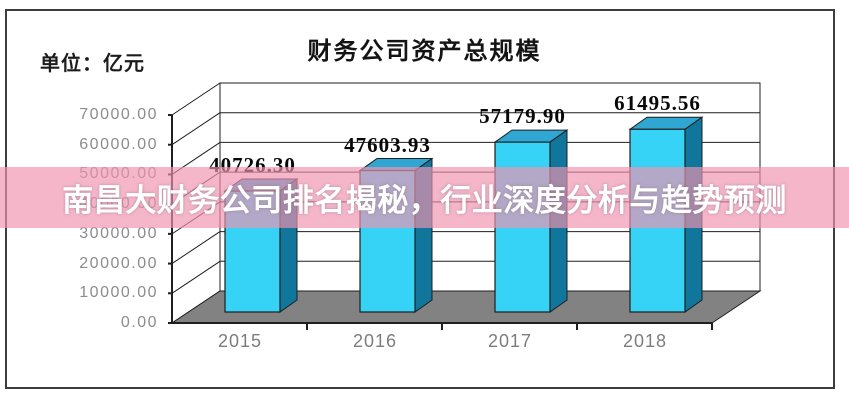 Image resolution: width=849 pixels, height=400 pixels. Describe the element at coordinates (387, 144) in the screenshot. I see `bar-value-label: 47603.93` at that location.